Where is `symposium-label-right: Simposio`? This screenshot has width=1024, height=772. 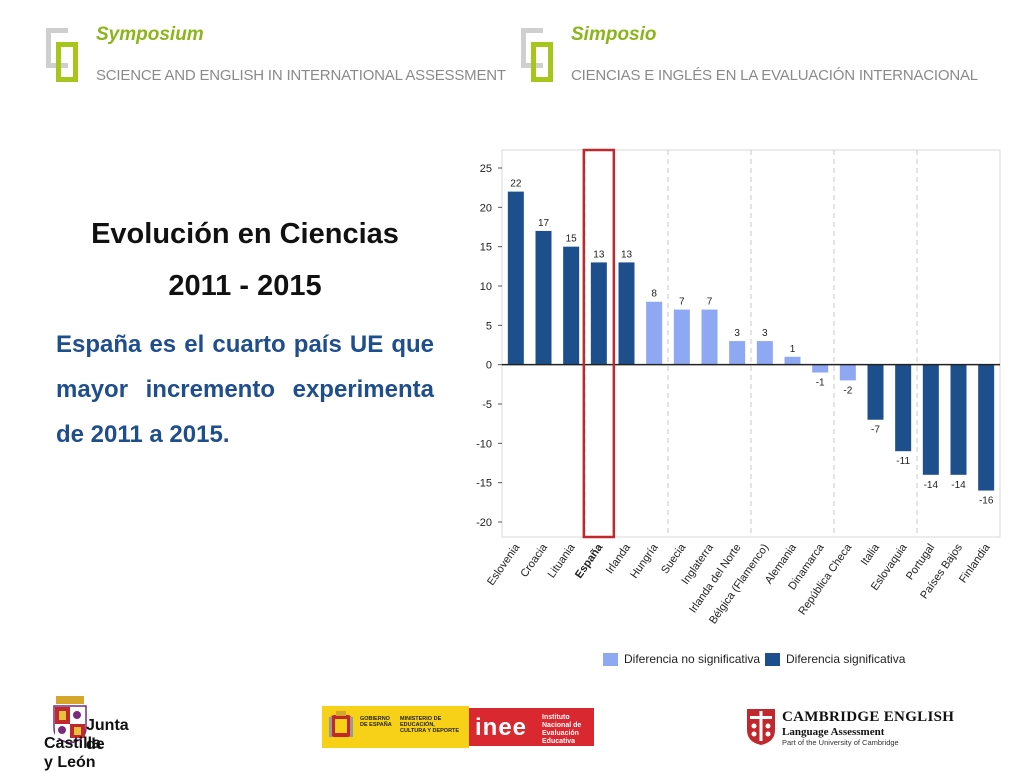
symposium-label-right: Simposio is located at coordinates (614, 34).